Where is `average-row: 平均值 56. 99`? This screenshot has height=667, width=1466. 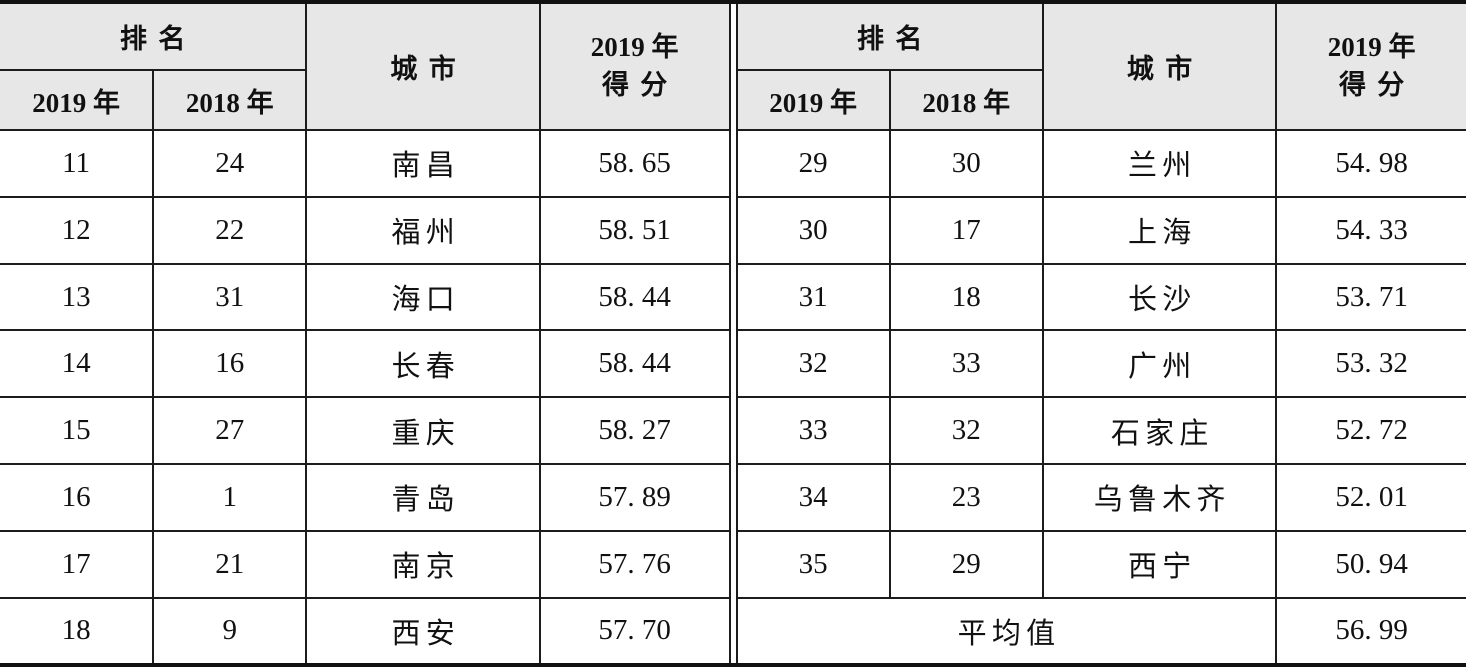 average-row: 平均值 56. 99 is located at coordinates (1100, 629).